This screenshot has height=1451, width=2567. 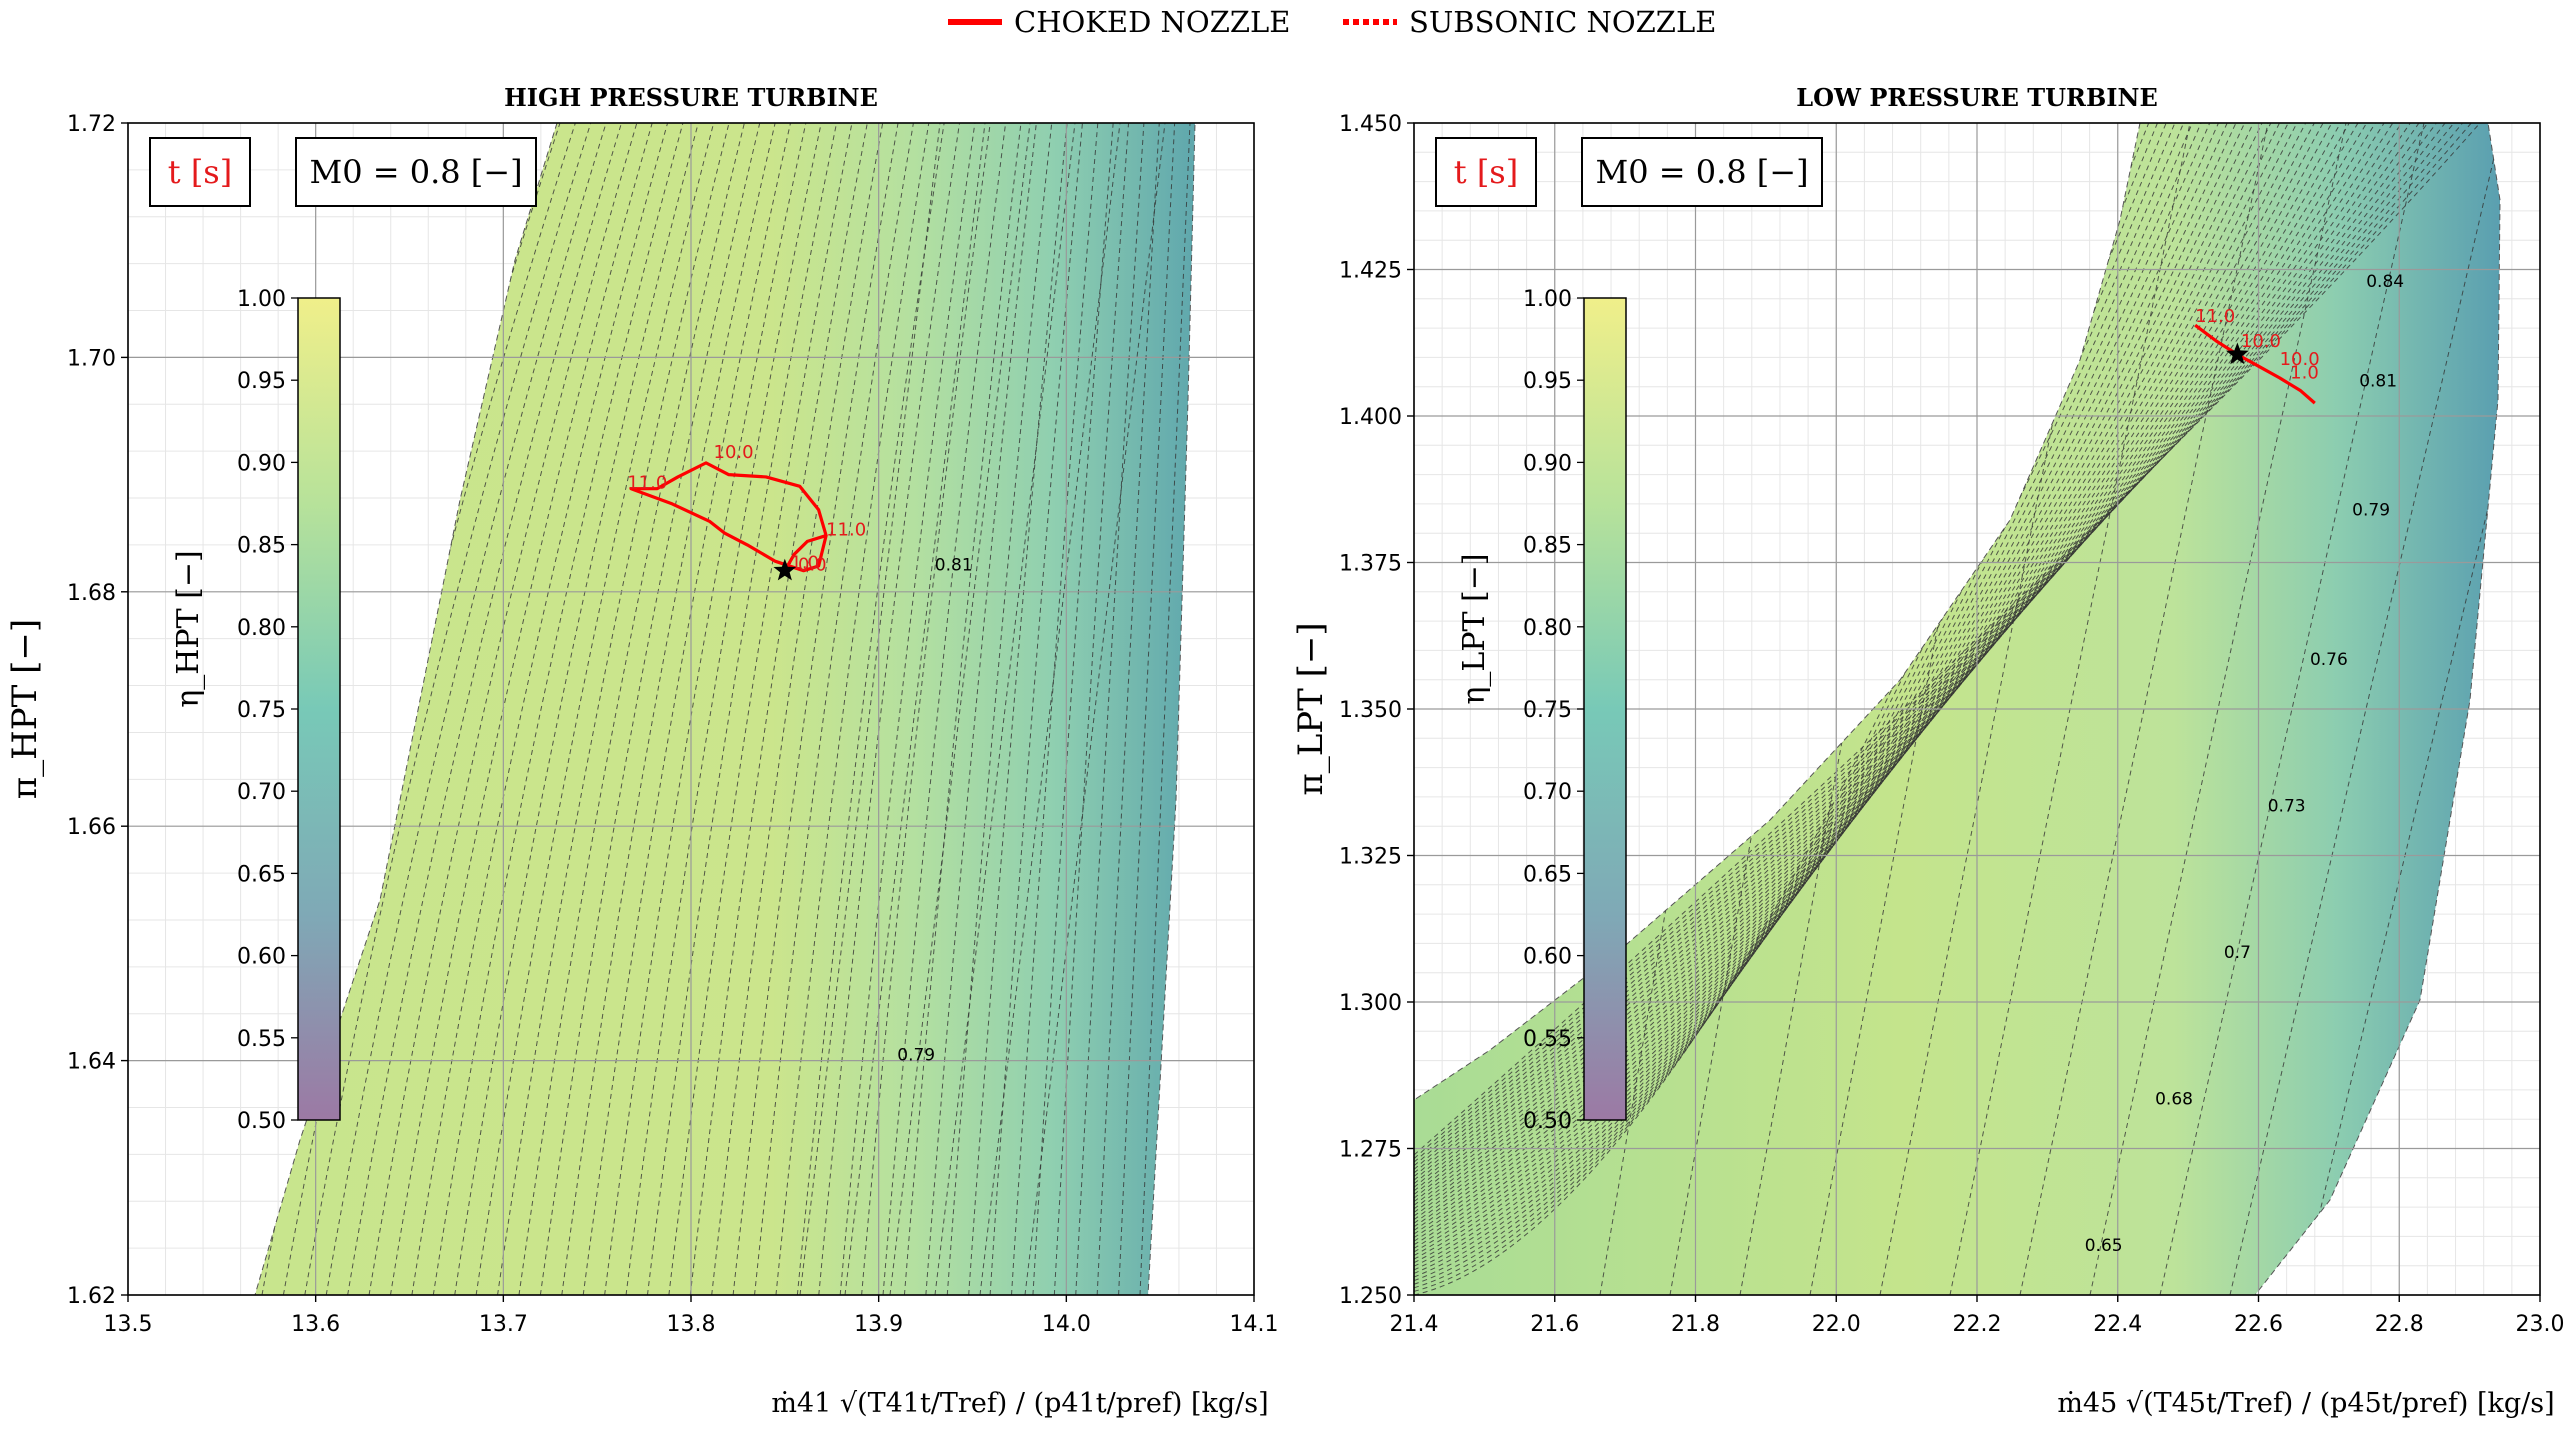 What do you see at coordinates (2540, 1324) in the screenshot?
I see `x-tick-label: 23.0` at bounding box center [2540, 1324].